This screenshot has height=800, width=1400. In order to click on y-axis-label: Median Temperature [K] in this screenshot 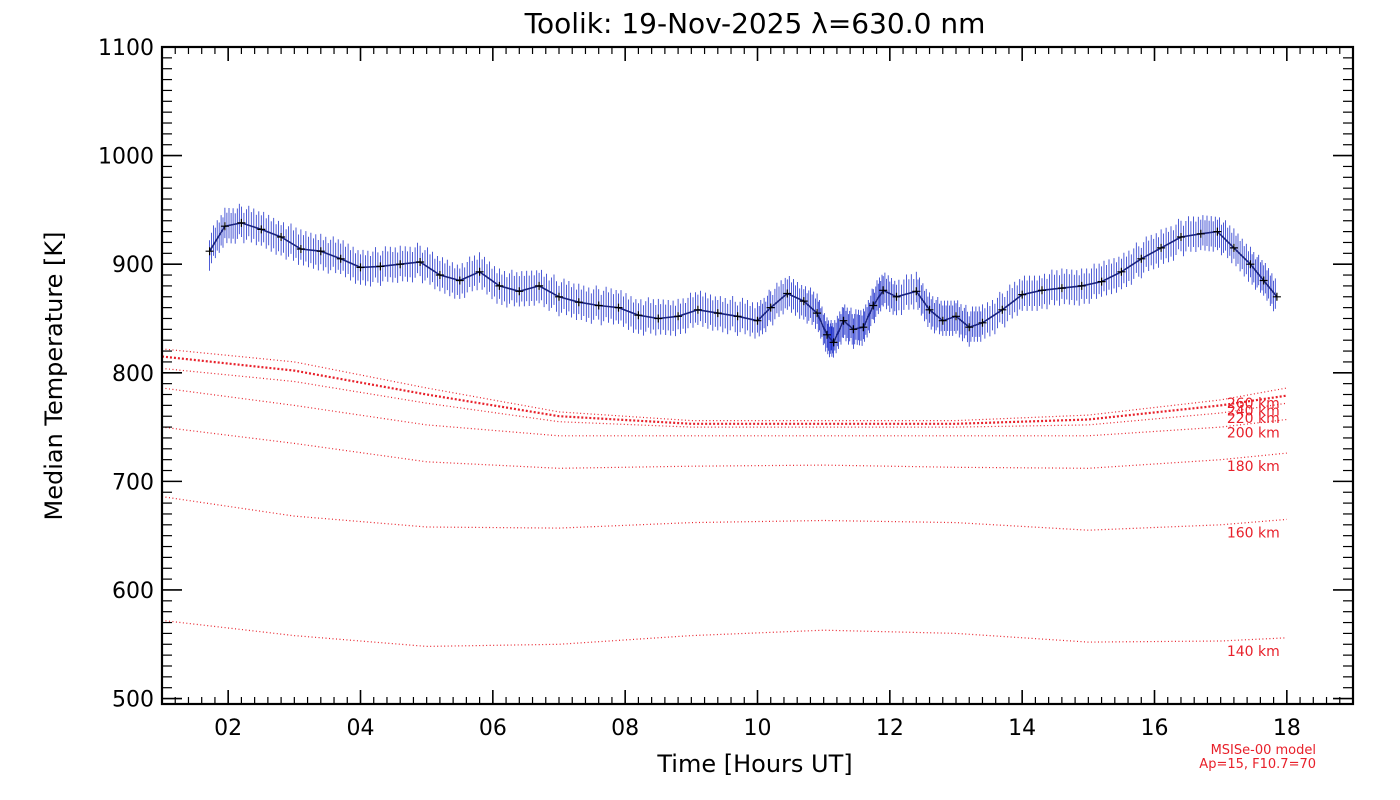, I will do `click(54, 375)`.